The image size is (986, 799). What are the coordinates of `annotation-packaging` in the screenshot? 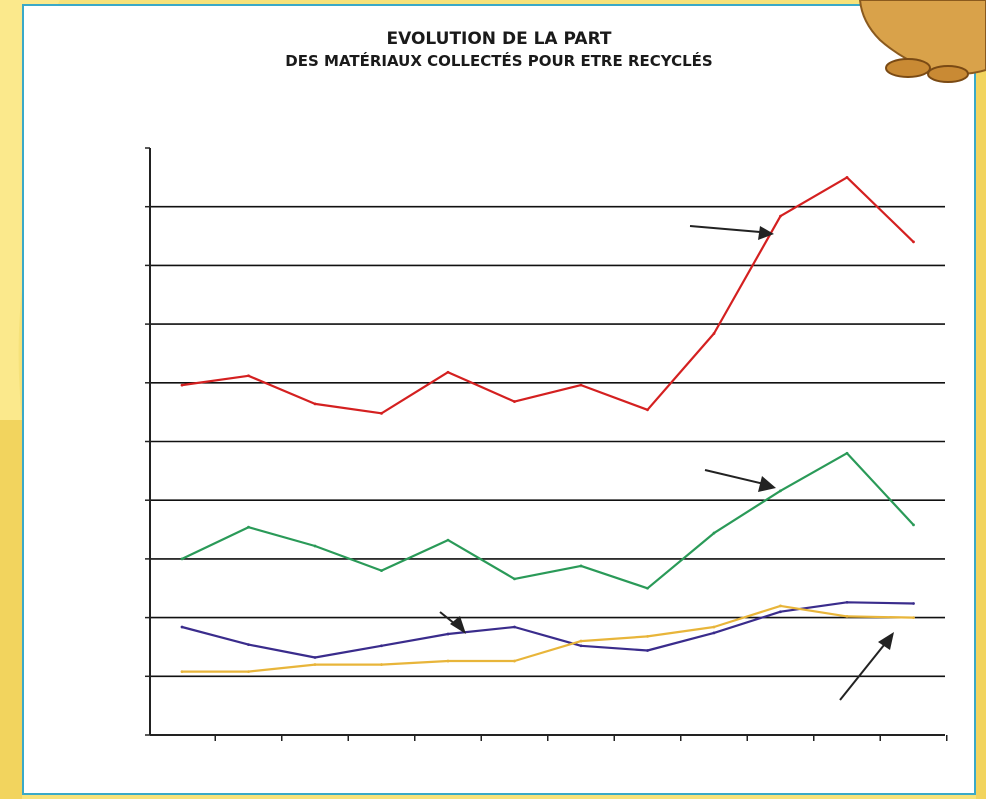 It's located at (866, 666).